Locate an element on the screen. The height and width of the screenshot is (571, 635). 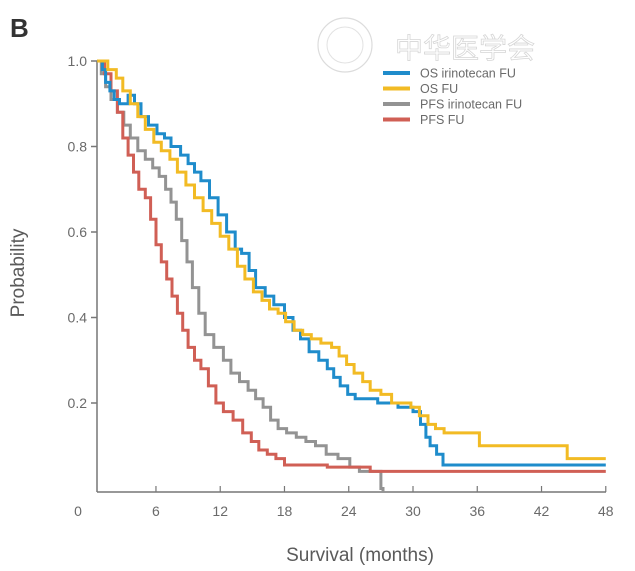
y-axis-title: Probability is located at coordinates (18, 272).